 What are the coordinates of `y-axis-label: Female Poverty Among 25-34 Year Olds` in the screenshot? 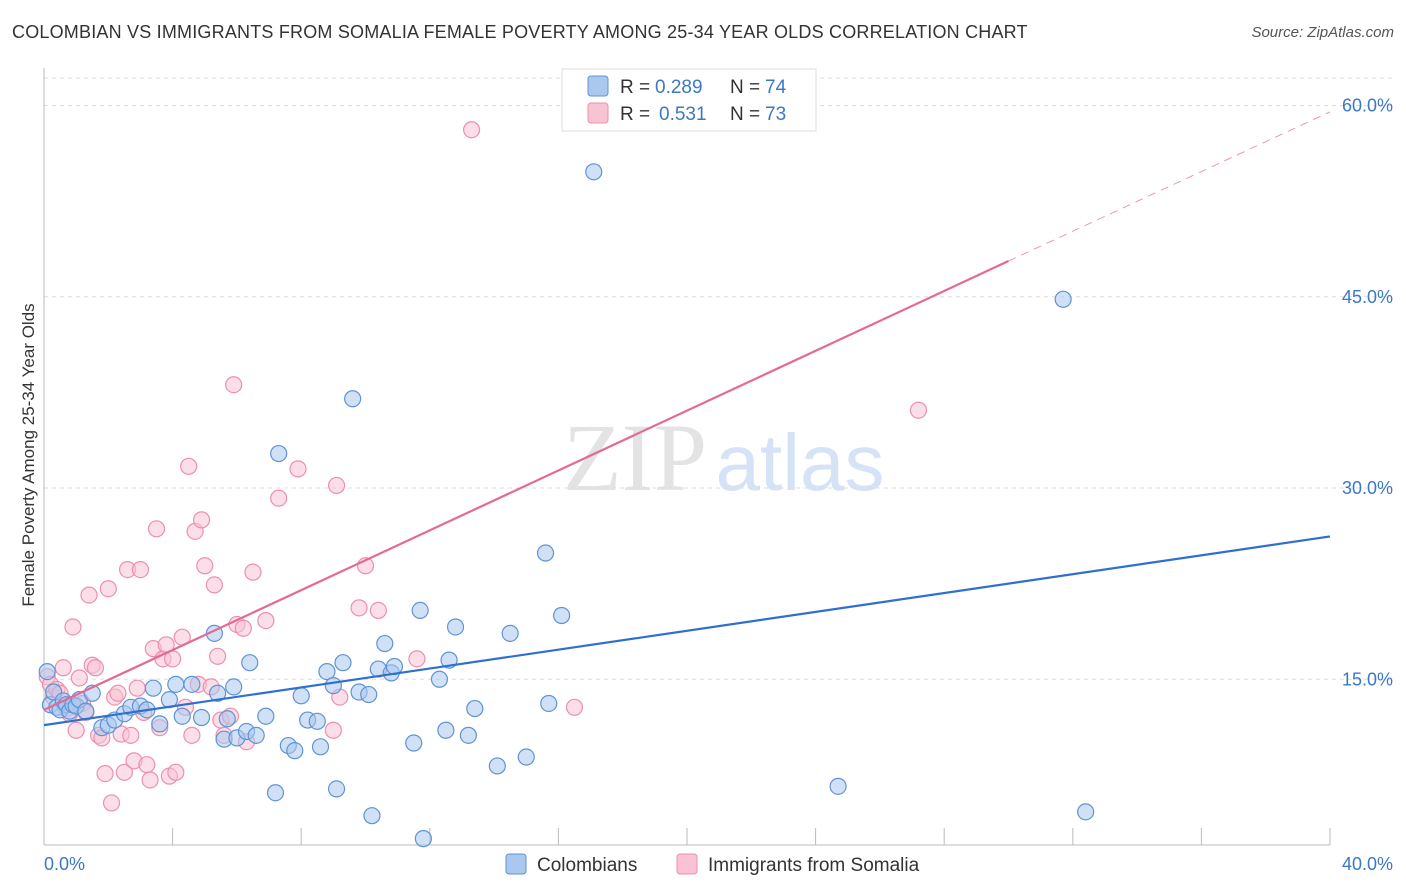 It's located at (28, 454).